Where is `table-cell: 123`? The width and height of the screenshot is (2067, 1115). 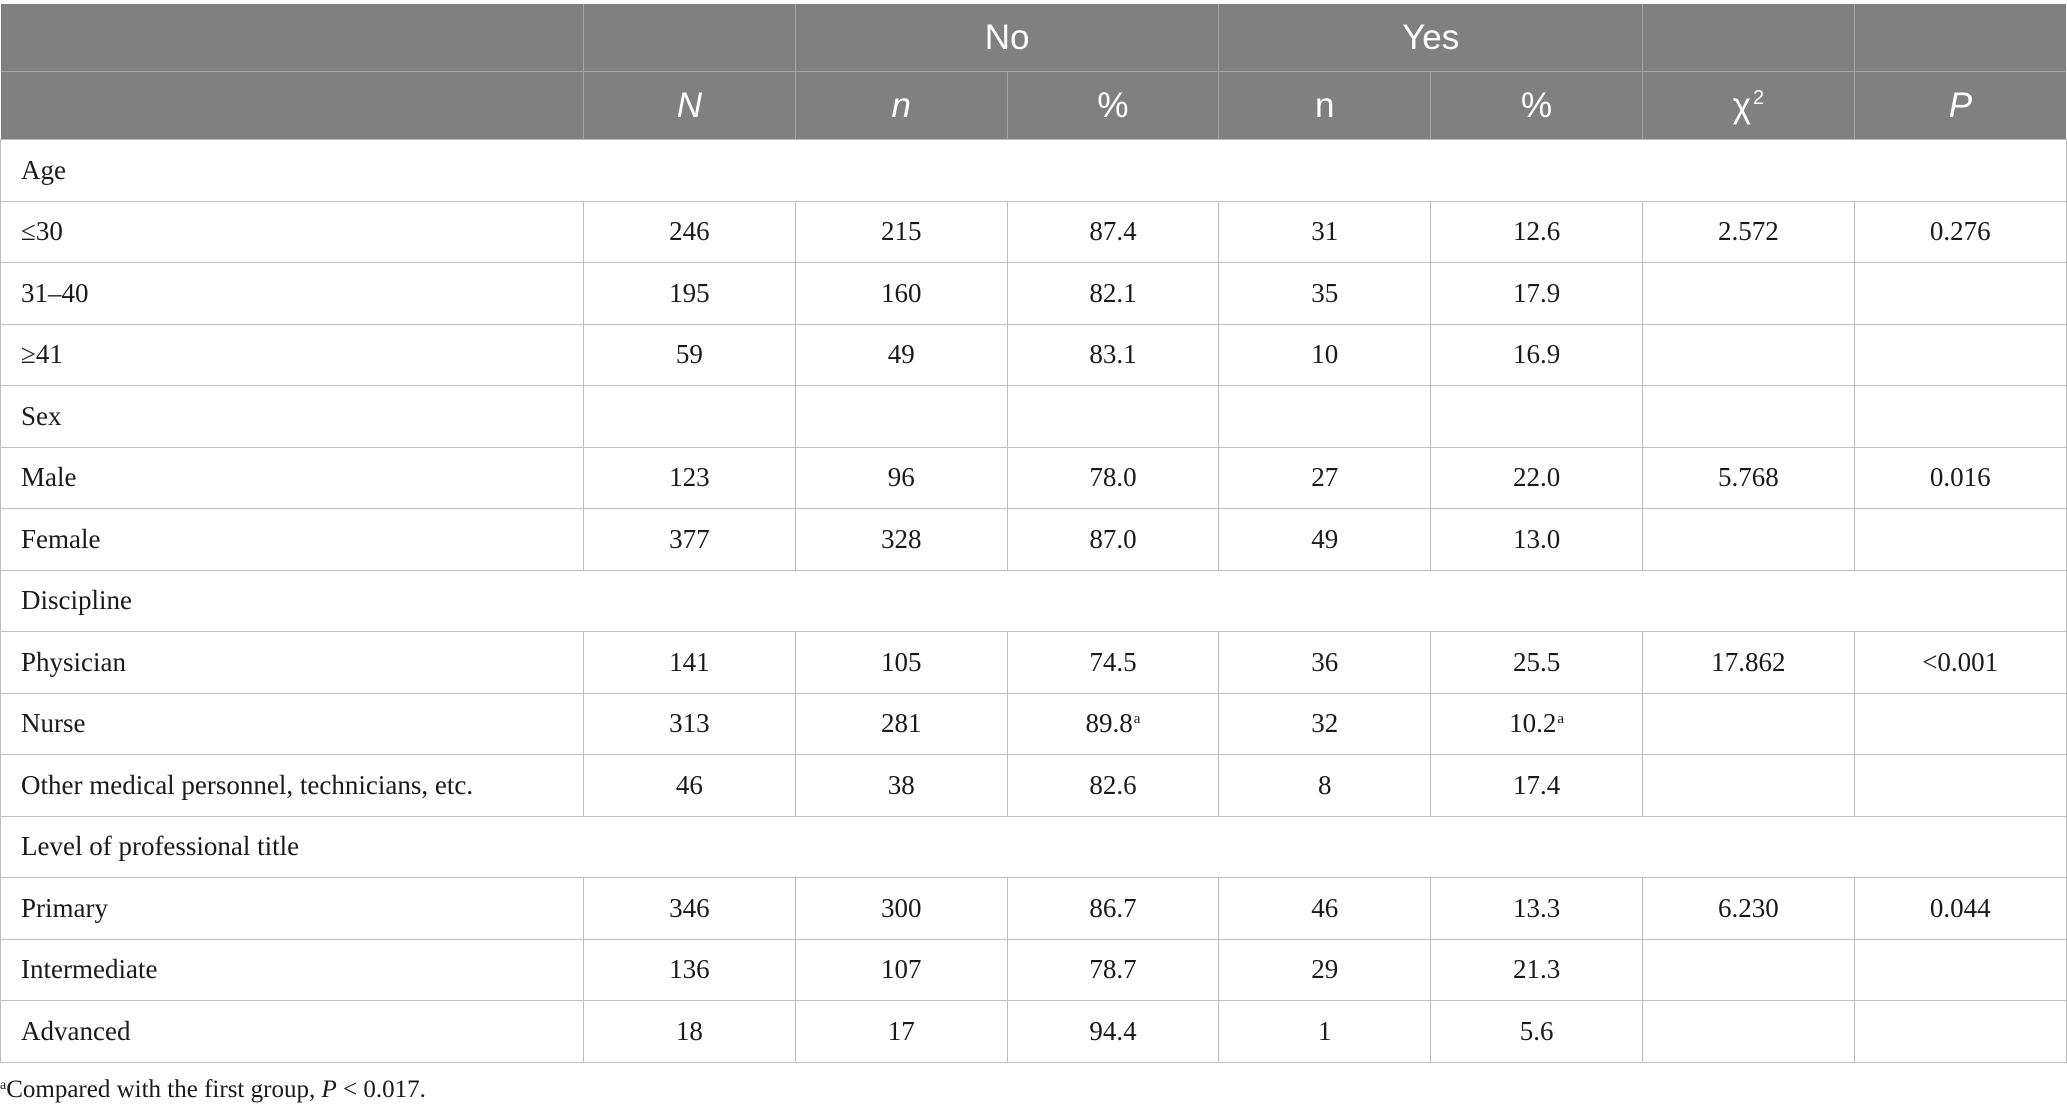
table-cell: 123 is located at coordinates (689, 477).